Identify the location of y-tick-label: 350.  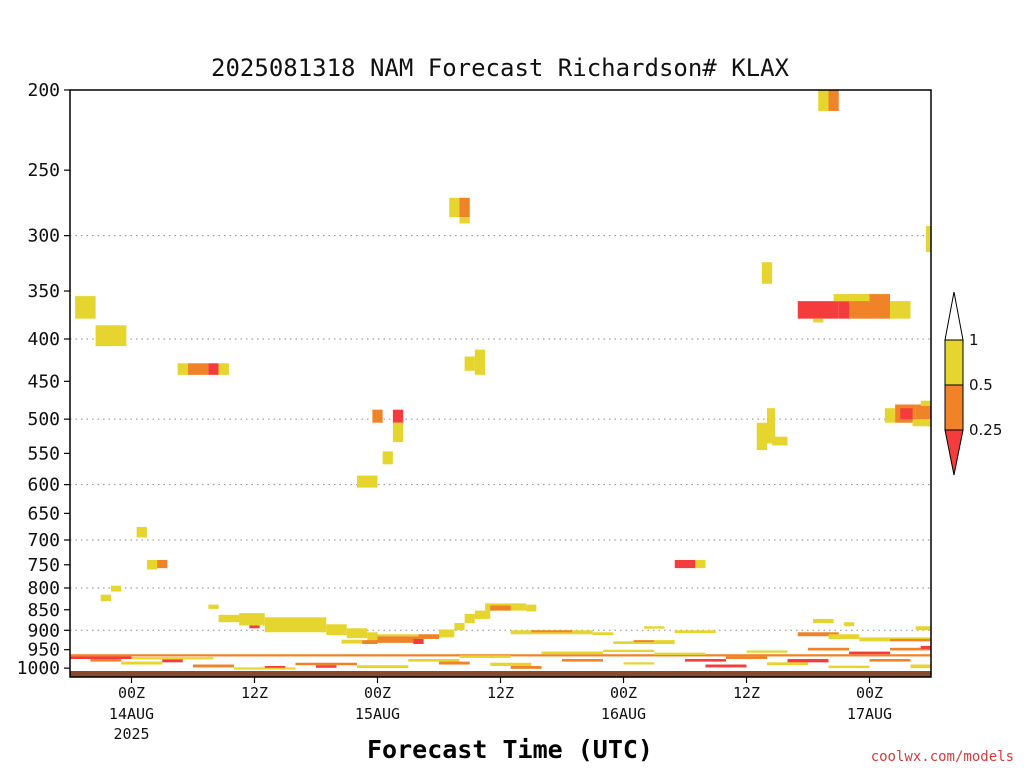
(43, 291).